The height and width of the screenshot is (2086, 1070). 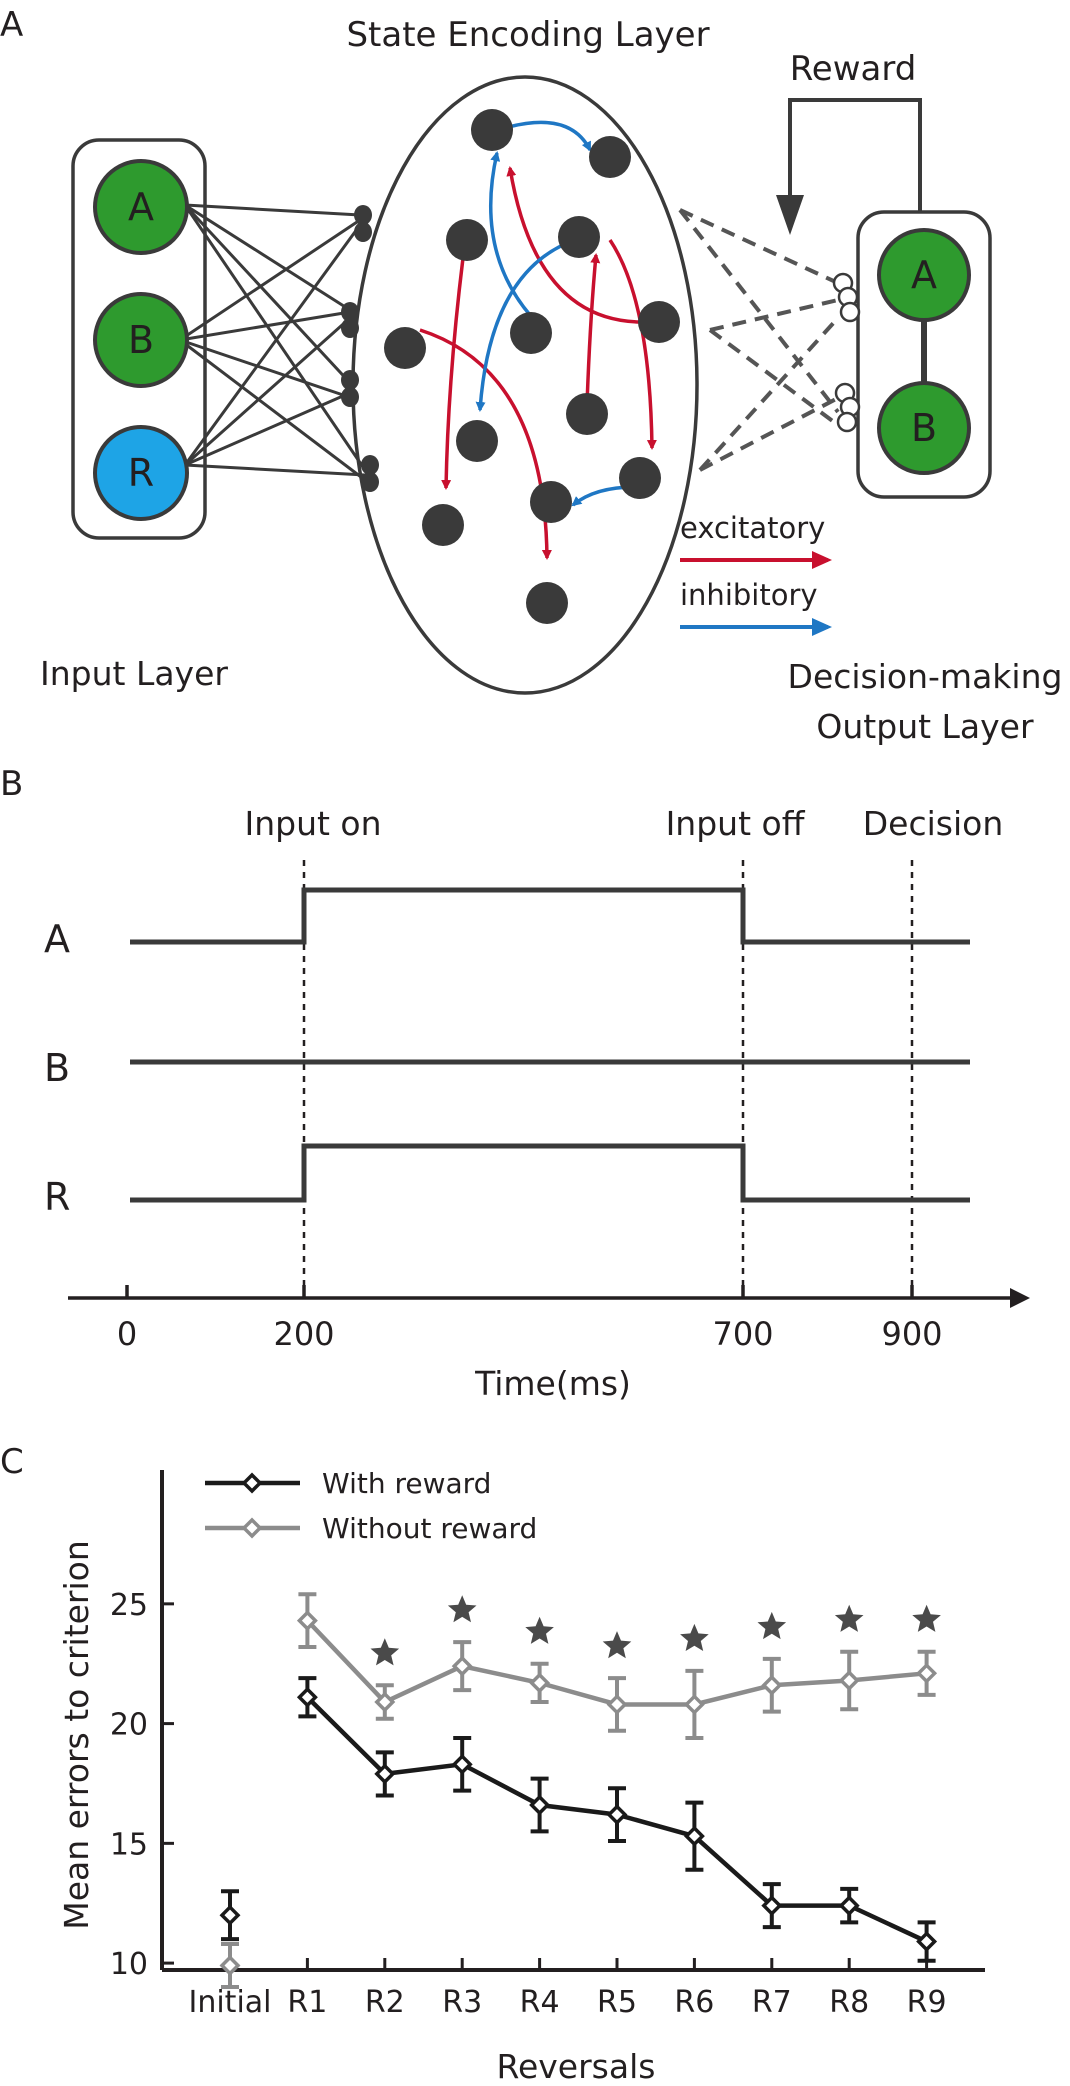 What do you see at coordinates (76, 1735) in the screenshot?
I see `y-axis-label: Mean errors to criterion` at bounding box center [76, 1735].